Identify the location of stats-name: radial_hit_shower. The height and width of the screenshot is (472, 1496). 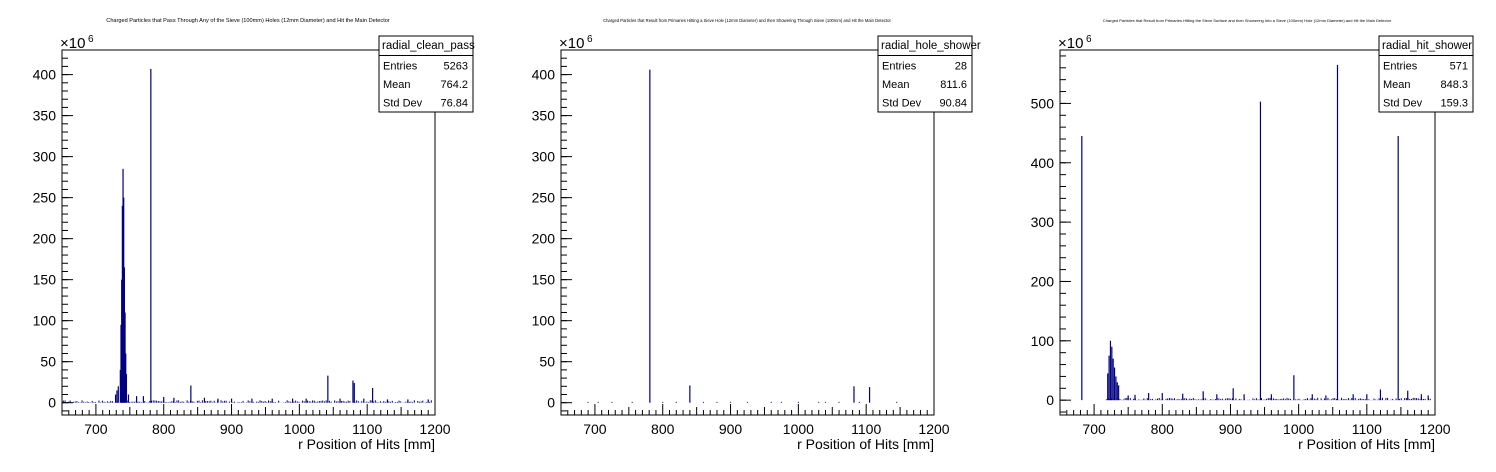
(1427, 46).